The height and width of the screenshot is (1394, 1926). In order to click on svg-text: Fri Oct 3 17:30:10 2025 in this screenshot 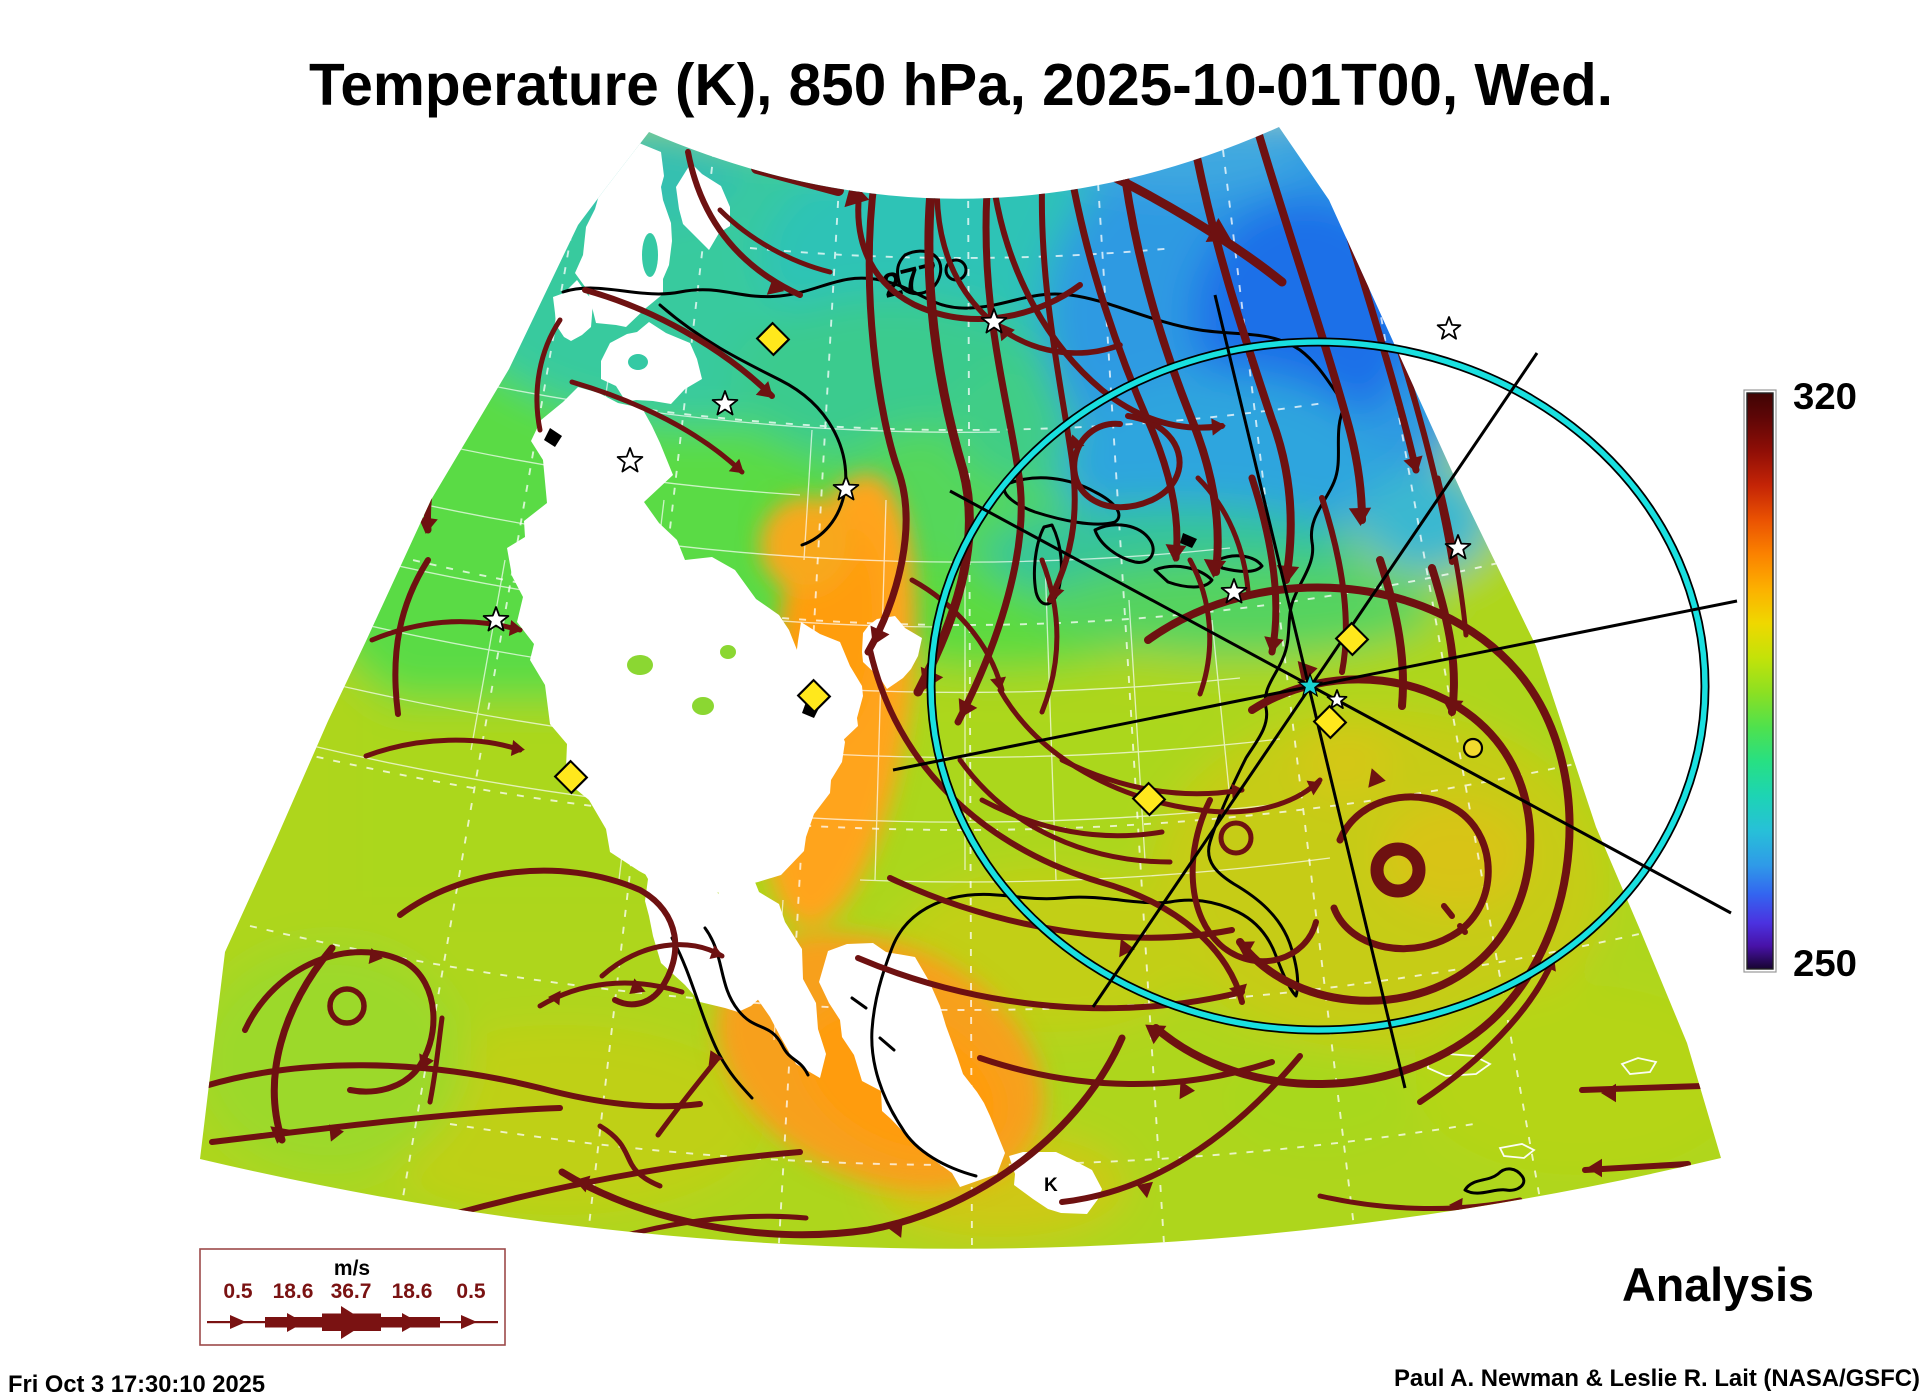, I will do `click(136, 1382)`.